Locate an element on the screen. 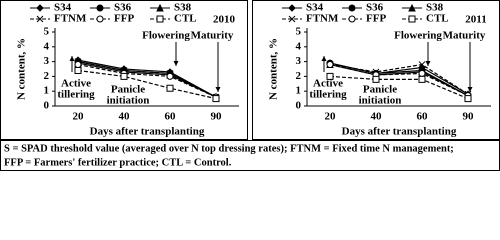 The width and height of the screenshot is (500, 240). year-label: 2010 is located at coordinates (224, 20).